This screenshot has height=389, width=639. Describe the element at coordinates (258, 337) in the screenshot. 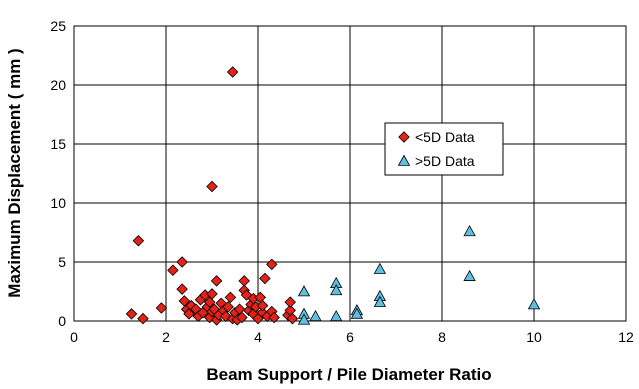

I see `x-tick-label: 4` at that location.